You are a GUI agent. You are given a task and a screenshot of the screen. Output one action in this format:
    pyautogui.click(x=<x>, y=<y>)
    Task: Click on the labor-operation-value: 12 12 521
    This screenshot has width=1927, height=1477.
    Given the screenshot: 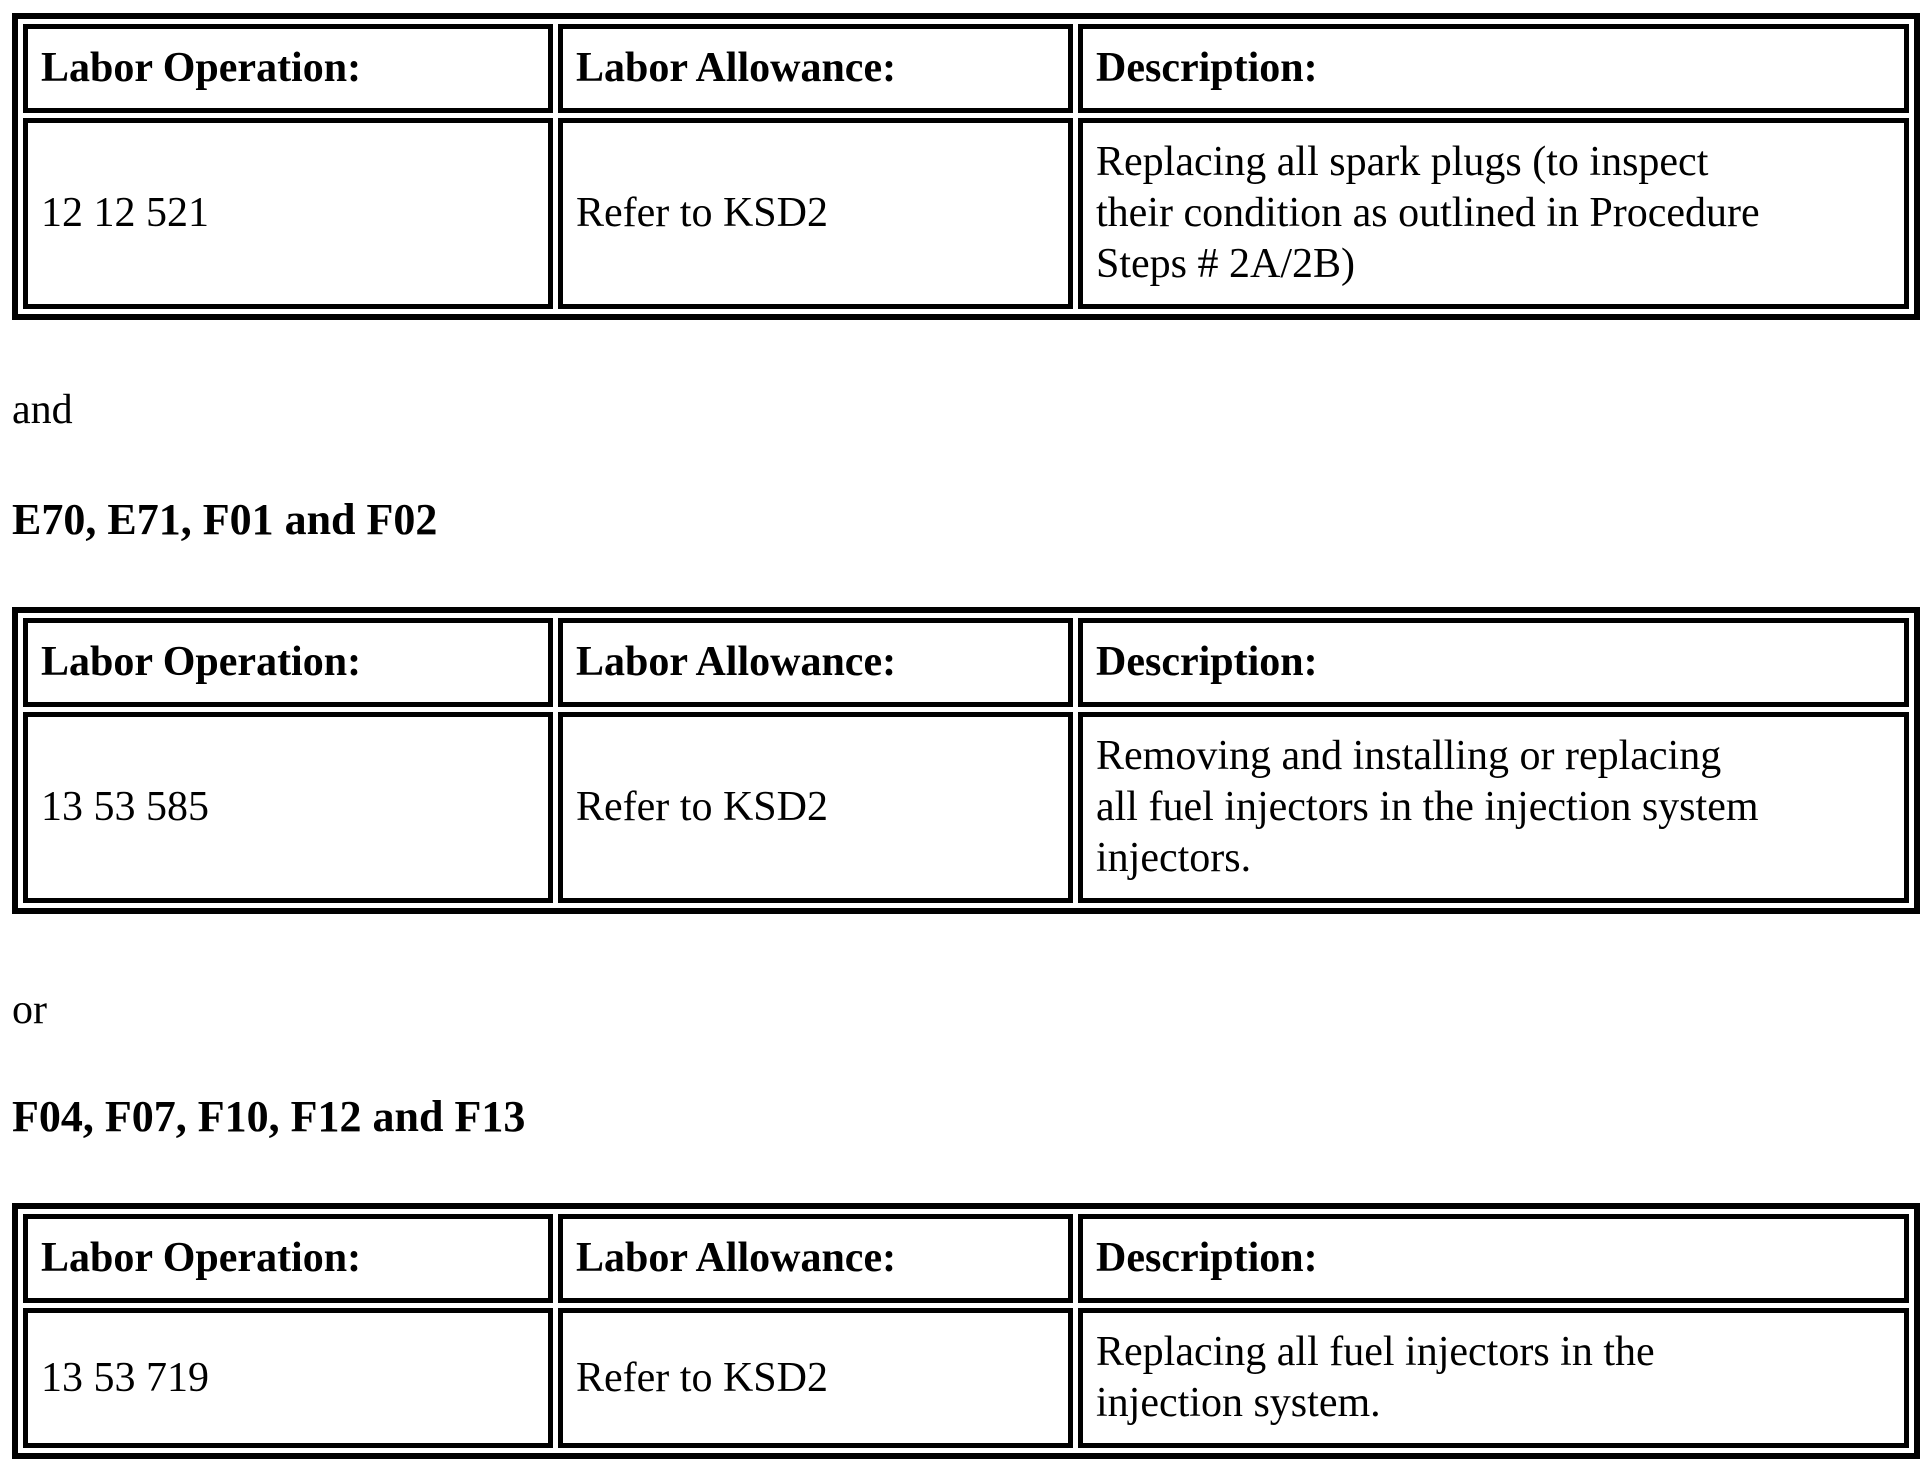 What is the action you would take?
    pyautogui.click(x=288, y=213)
    